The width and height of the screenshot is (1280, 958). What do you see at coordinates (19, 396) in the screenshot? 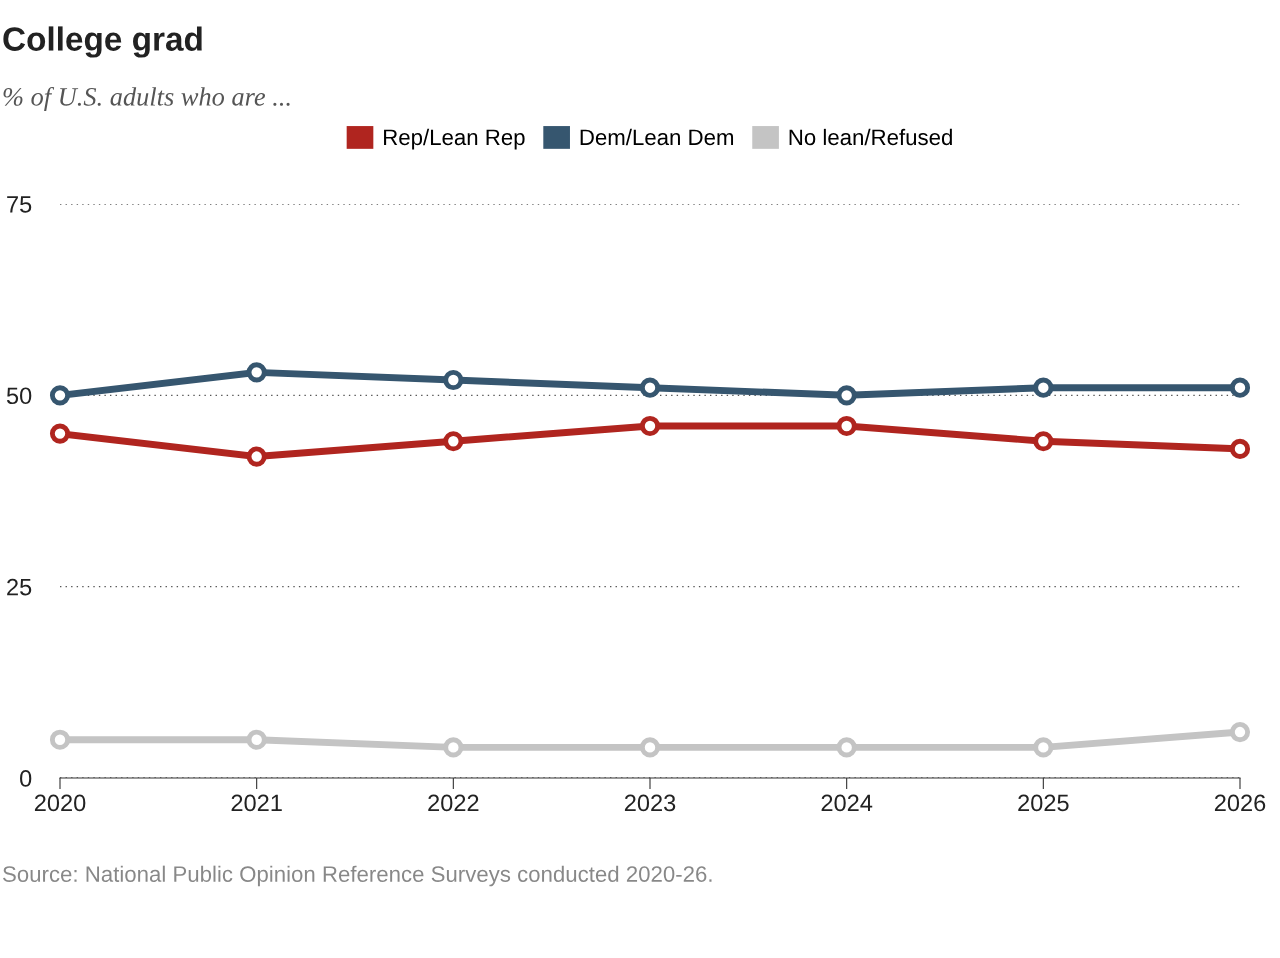
I see `y-tick-label: 50` at bounding box center [19, 396].